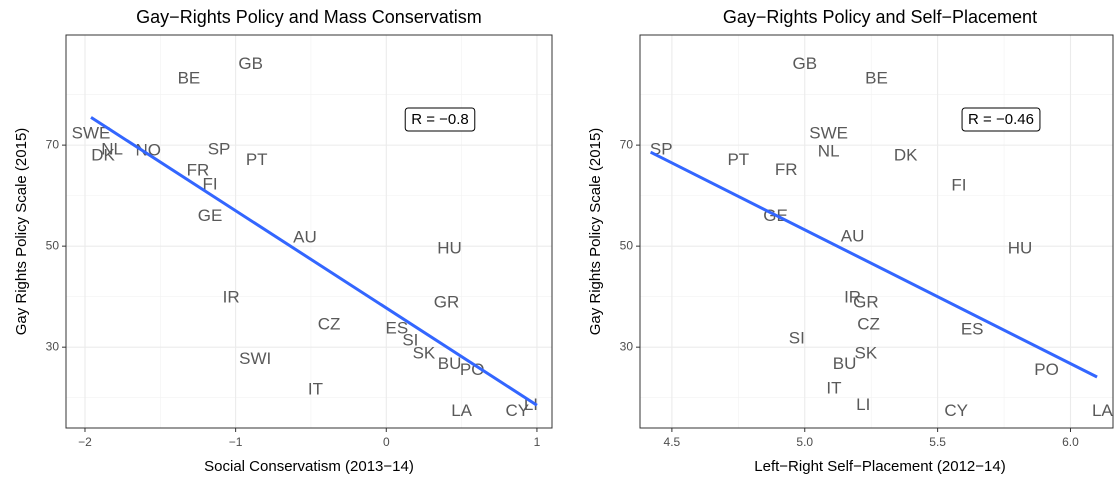  What do you see at coordinates (1070, 442) in the screenshot?
I see `x-tick-label: 6.0` at bounding box center [1070, 442].